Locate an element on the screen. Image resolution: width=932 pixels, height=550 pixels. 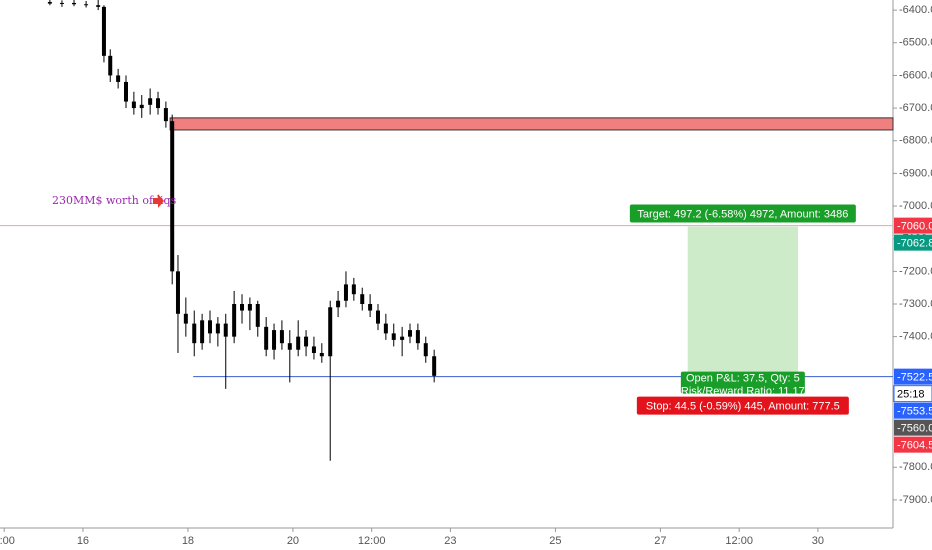
pnl-box is located at coordinates (742, 382).